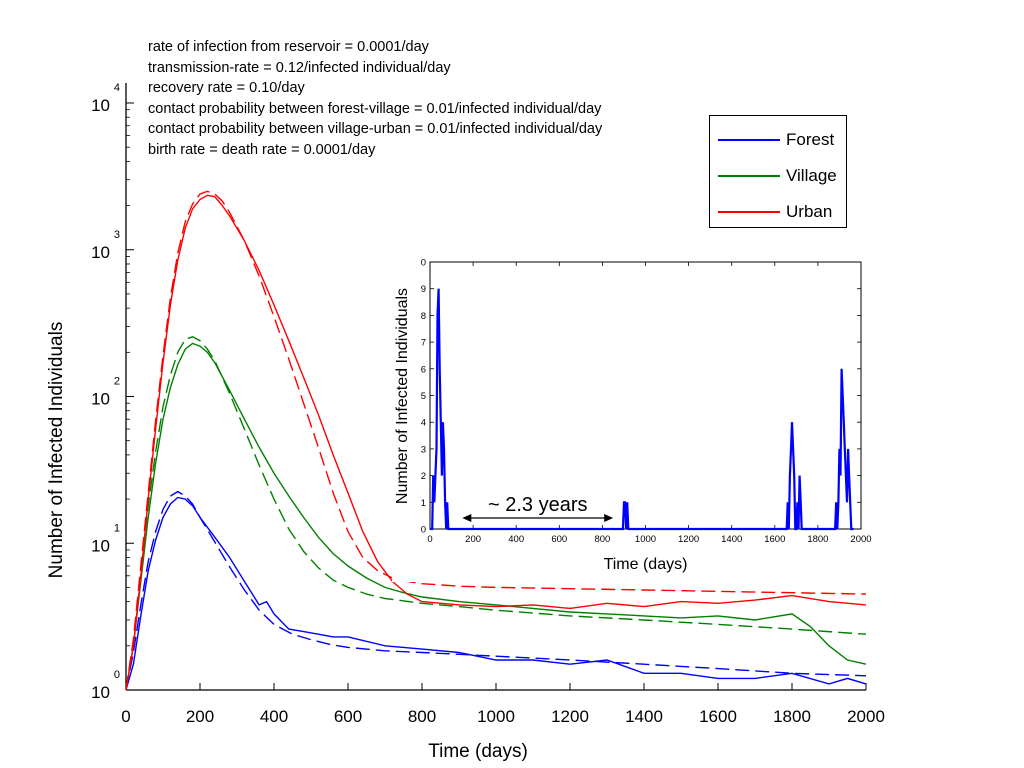  What do you see at coordinates (423, 449) in the screenshot?
I see `inset-y-tick-label-3: 3` at bounding box center [423, 449].